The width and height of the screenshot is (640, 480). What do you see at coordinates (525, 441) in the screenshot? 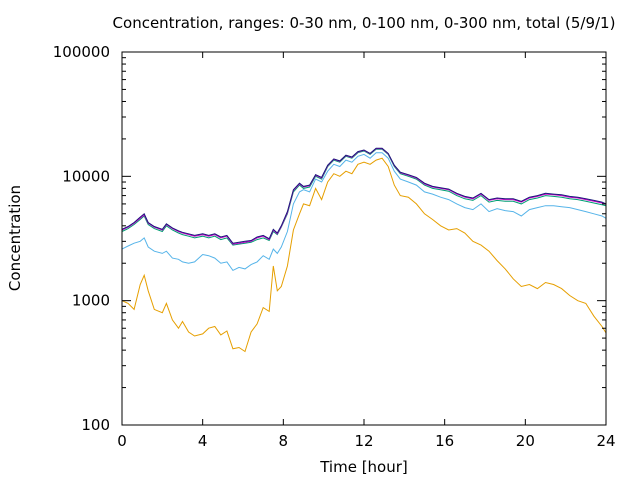
I see `x-tick-label: 20` at bounding box center [525, 441].